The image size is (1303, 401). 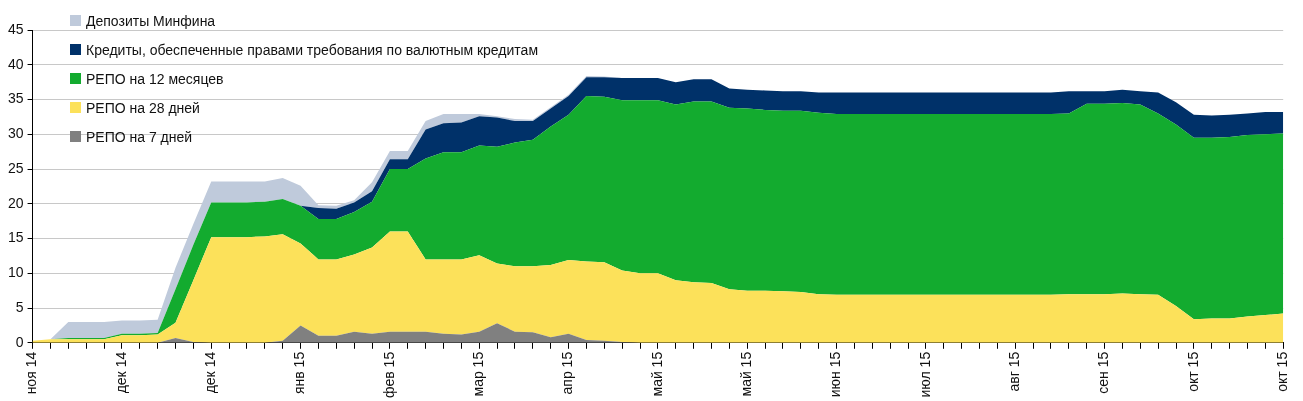 What do you see at coordinates (835, 374) in the screenshot?
I see `x-tick-label: июн 15` at bounding box center [835, 374].